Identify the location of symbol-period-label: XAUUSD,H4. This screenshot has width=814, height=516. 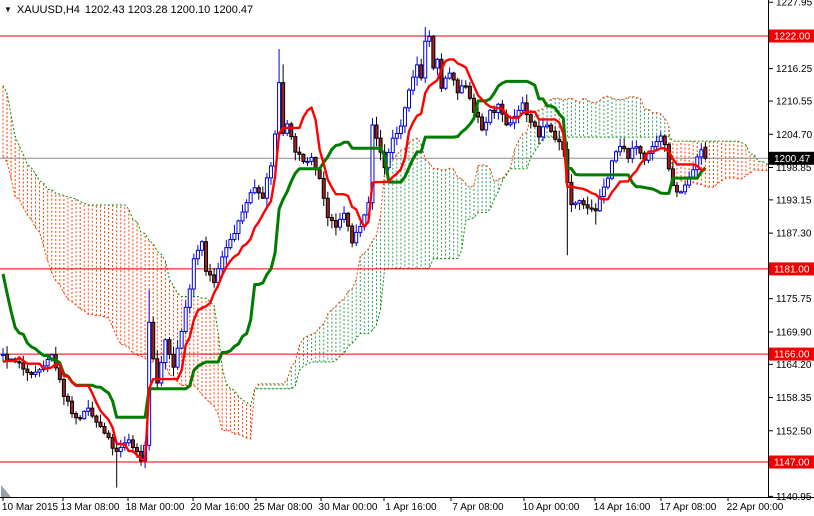
(48, 10).